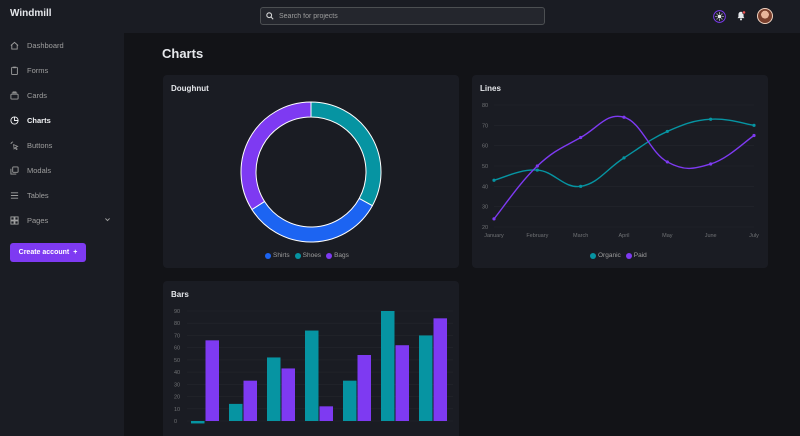  I want to click on search-bar, so click(402, 16).